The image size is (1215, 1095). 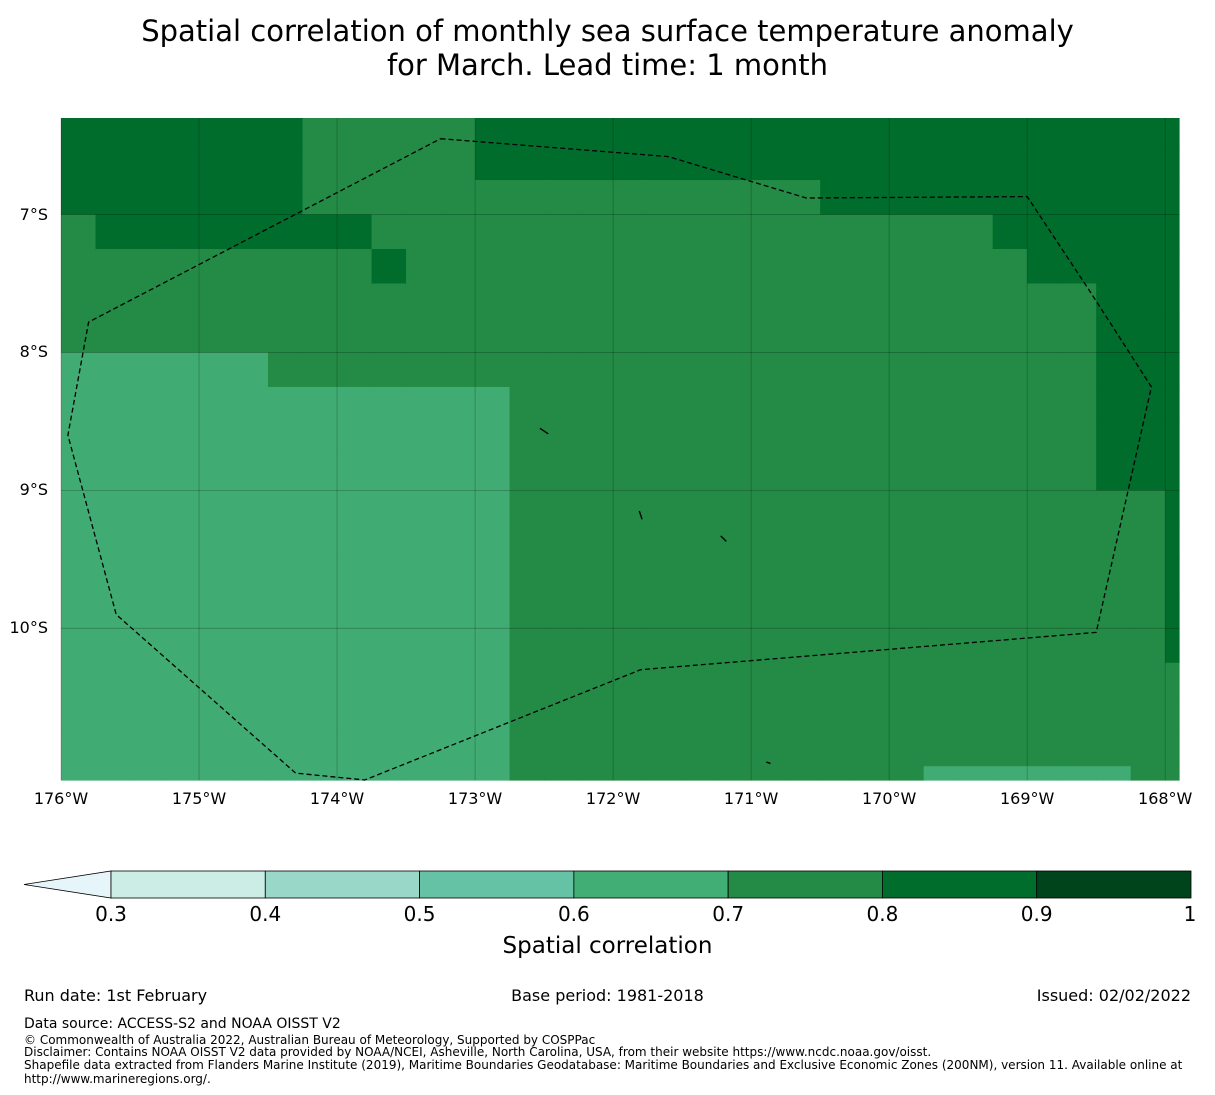 I want to click on colorbar-tick-label: 0.9, so click(x=1036, y=914).